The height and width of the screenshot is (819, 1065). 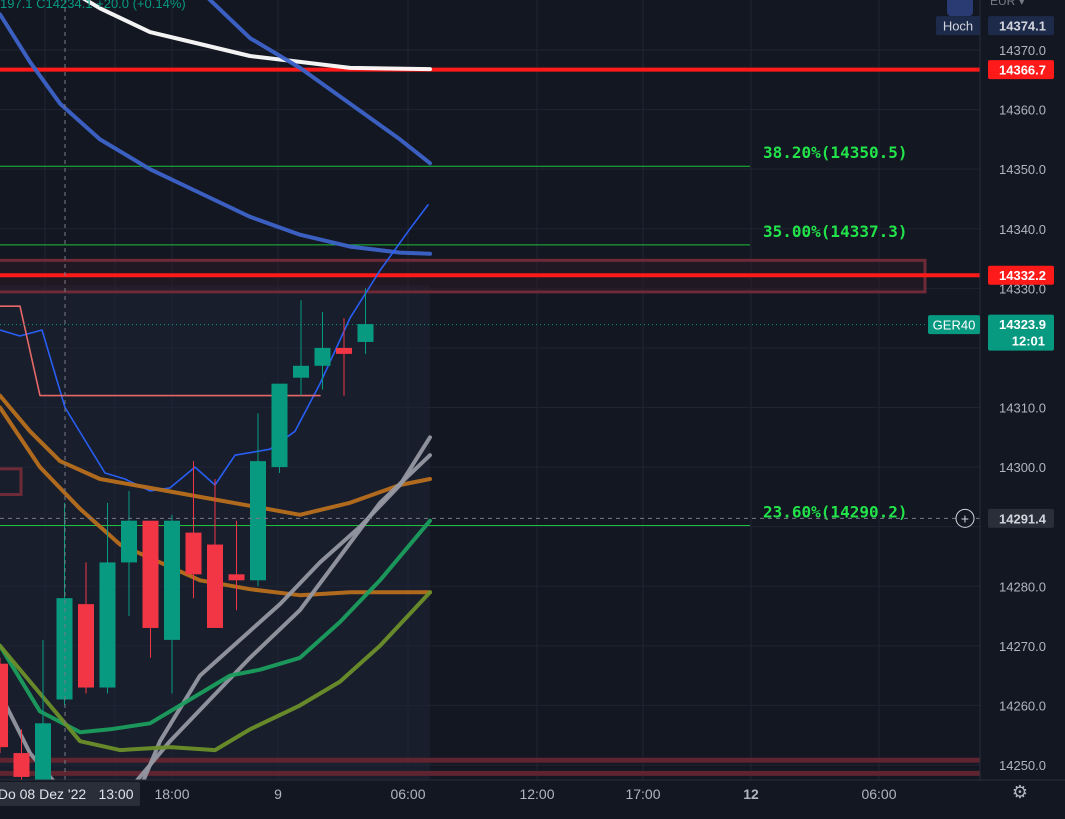 What do you see at coordinates (1003, 4) in the screenshot?
I see `currency-label: EUR` at bounding box center [1003, 4].